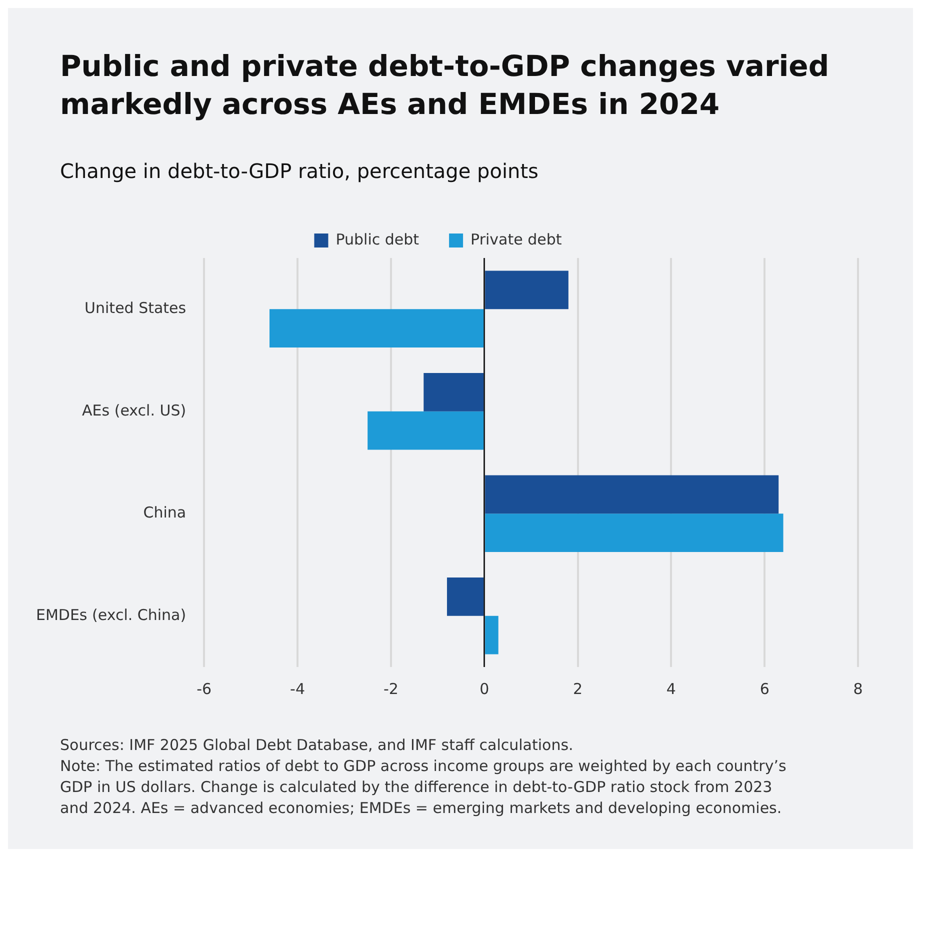 The width and height of the screenshot is (925, 934). I want to click on legend-label: Public debt, so click(378, 239).